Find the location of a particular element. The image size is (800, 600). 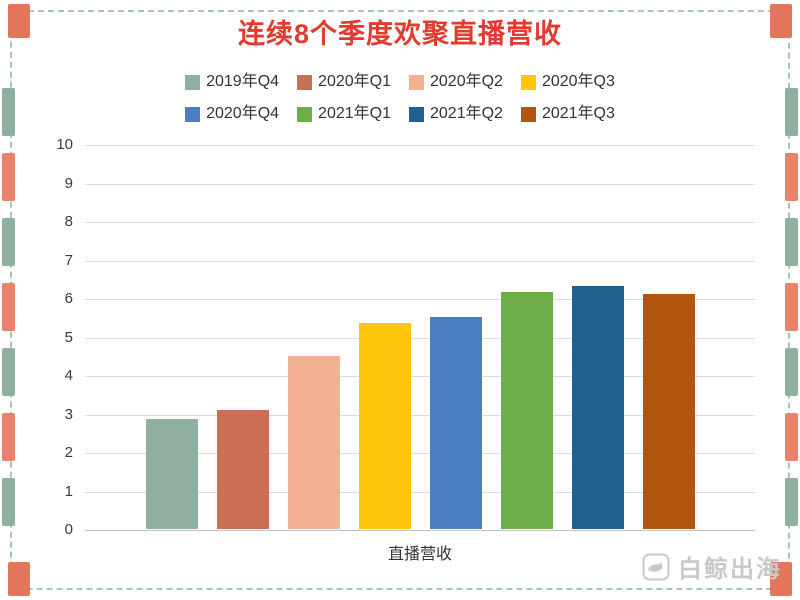

watermark: 白鲸出海 is located at coordinates (712, 566).